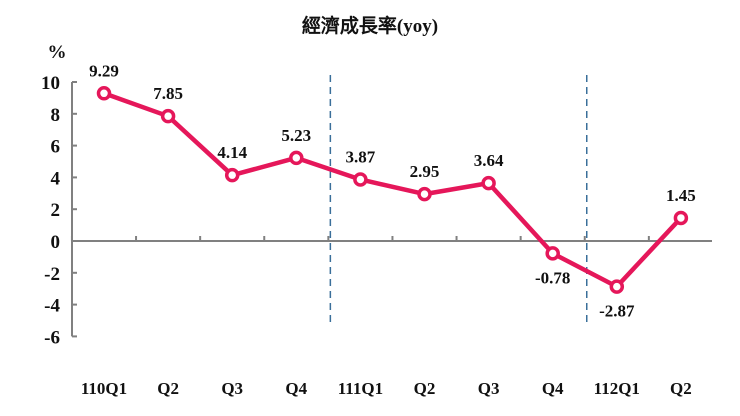 This screenshot has width=740, height=416. What do you see at coordinates (617, 311) in the screenshot?
I see `data-label: -2.87` at bounding box center [617, 311].